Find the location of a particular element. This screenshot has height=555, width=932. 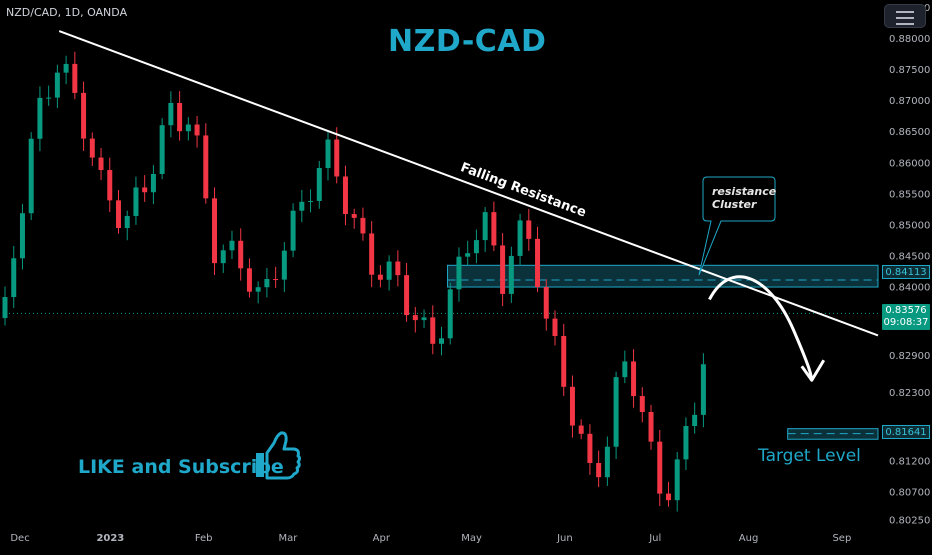

y-tick-label: 0.88000 is located at coordinates (909, 39).